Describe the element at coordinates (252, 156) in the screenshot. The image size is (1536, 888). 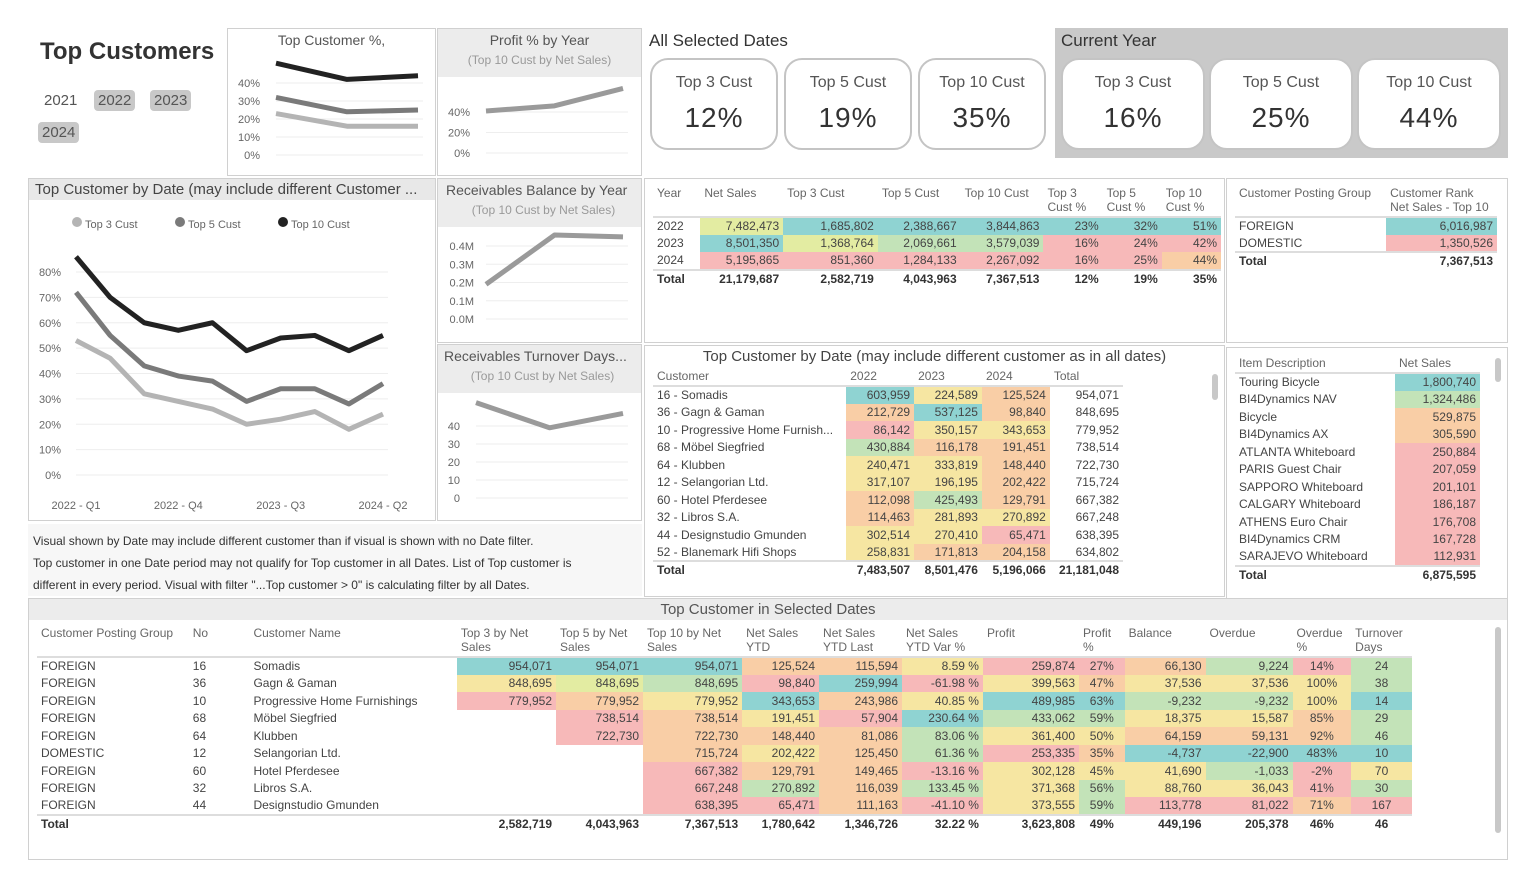
I see `y-tick-label: 0%` at that location.